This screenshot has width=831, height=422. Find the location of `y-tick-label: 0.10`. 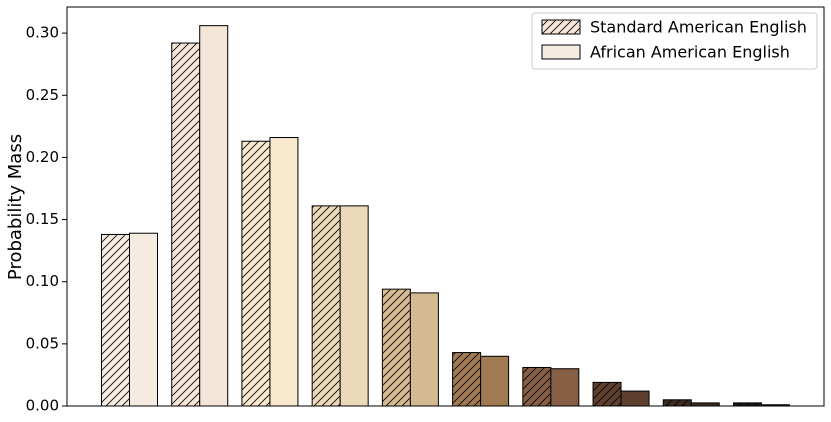

y-tick-label: 0.10 is located at coordinates (42, 281).